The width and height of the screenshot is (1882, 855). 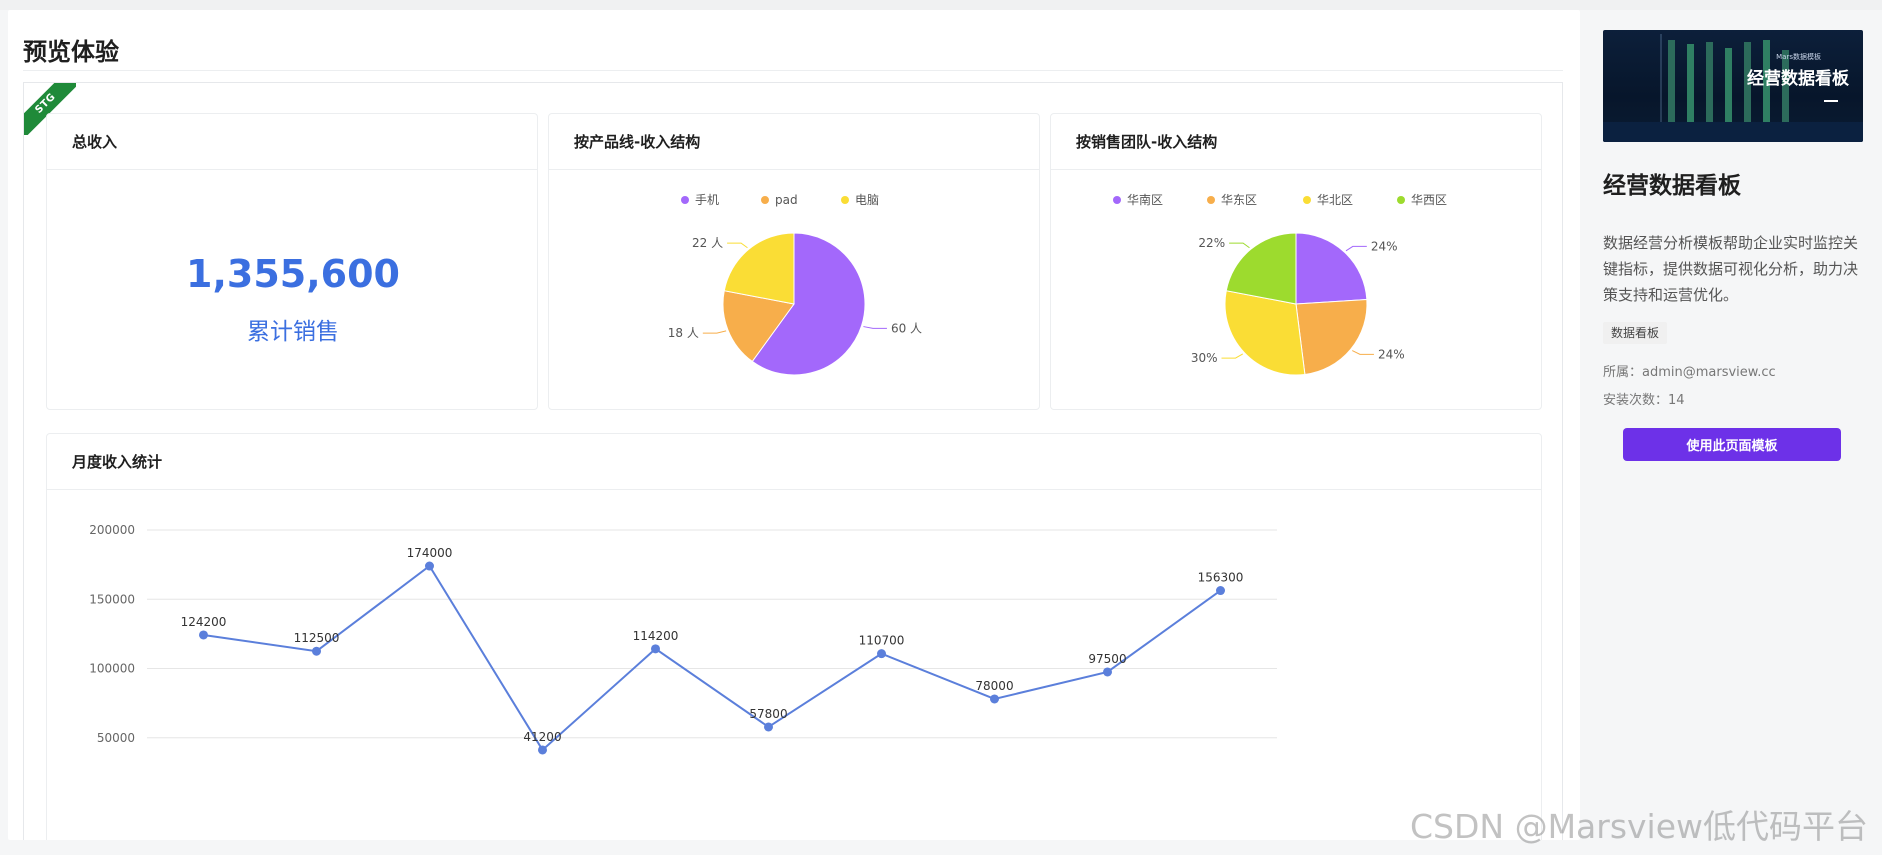 I want to click on legend-label-0: 手机, so click(x=707, y=200).